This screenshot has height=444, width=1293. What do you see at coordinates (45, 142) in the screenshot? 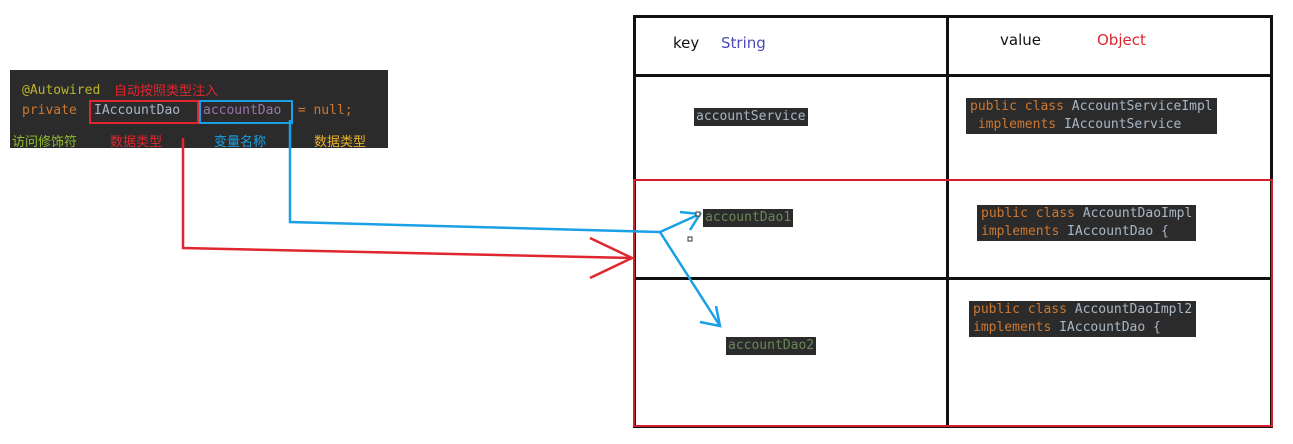
I see `access-modifier-label: 访问修饰符` at bounding box center [45, 142].